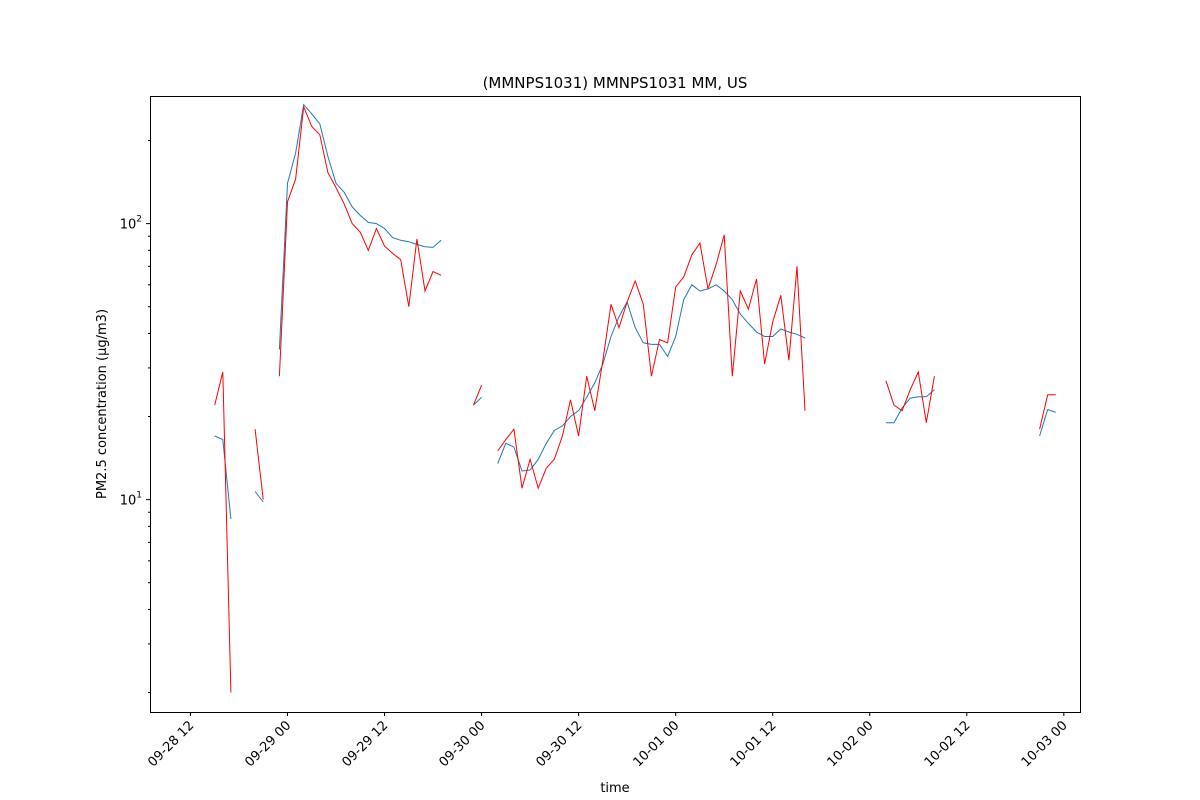  Describe the element at coordinates (948, 744) in the screenshot. I see `x-tick-label: 10-02 12` at that location.